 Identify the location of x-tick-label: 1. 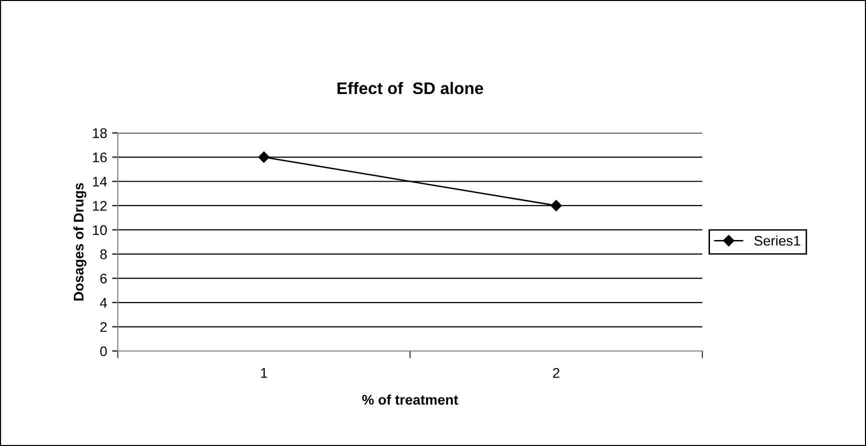
(264, 373).